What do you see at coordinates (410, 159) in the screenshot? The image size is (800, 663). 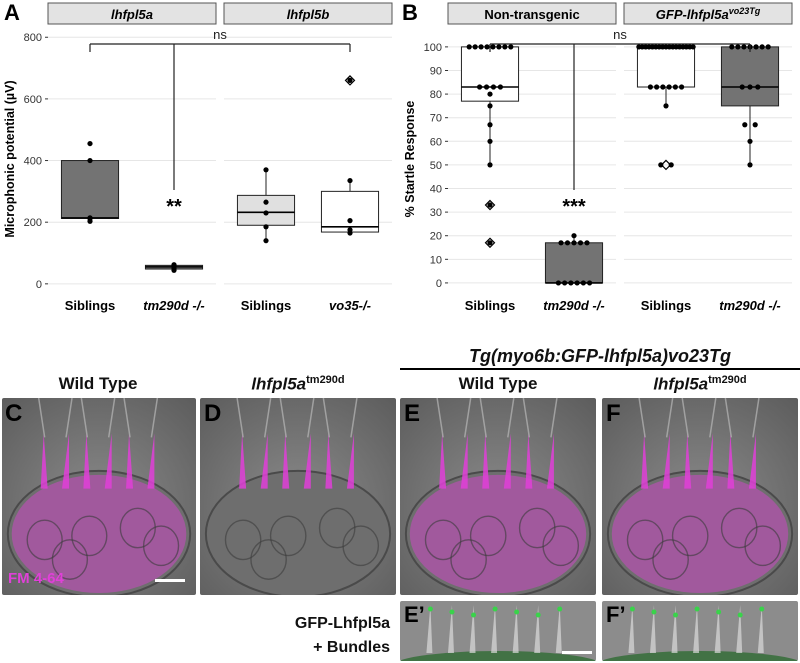 I see `y-axis-label: % Startle Response` at bounding box center [410, 159].